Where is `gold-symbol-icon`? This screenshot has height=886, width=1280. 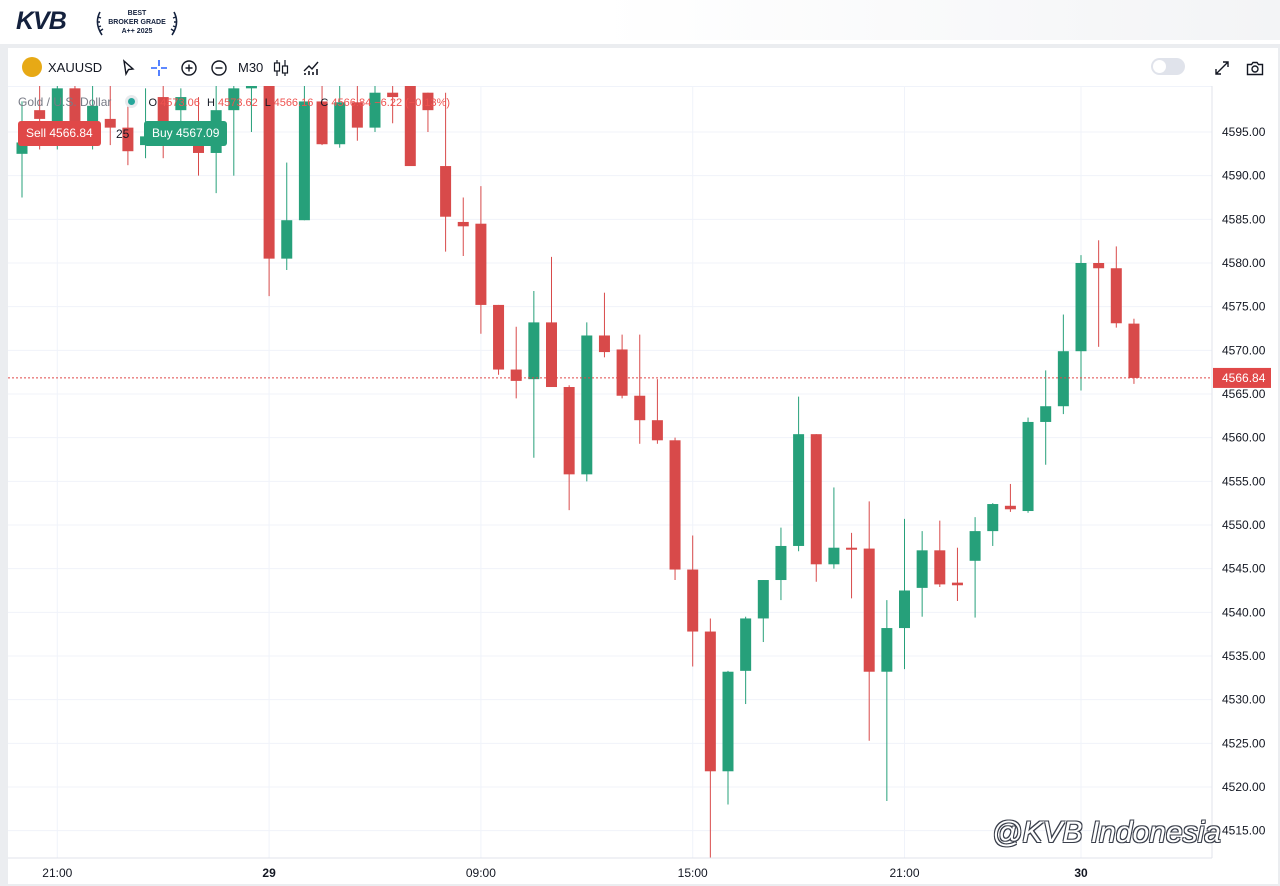
gold-symbol-icon is located at coordinates (32, 67).